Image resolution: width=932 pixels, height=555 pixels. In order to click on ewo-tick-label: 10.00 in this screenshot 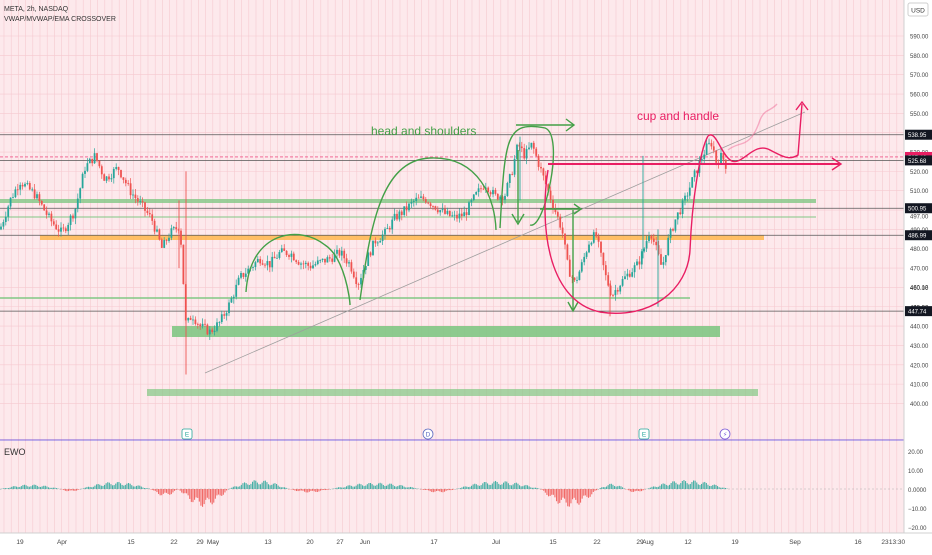, I will do `click(916, 472)`.